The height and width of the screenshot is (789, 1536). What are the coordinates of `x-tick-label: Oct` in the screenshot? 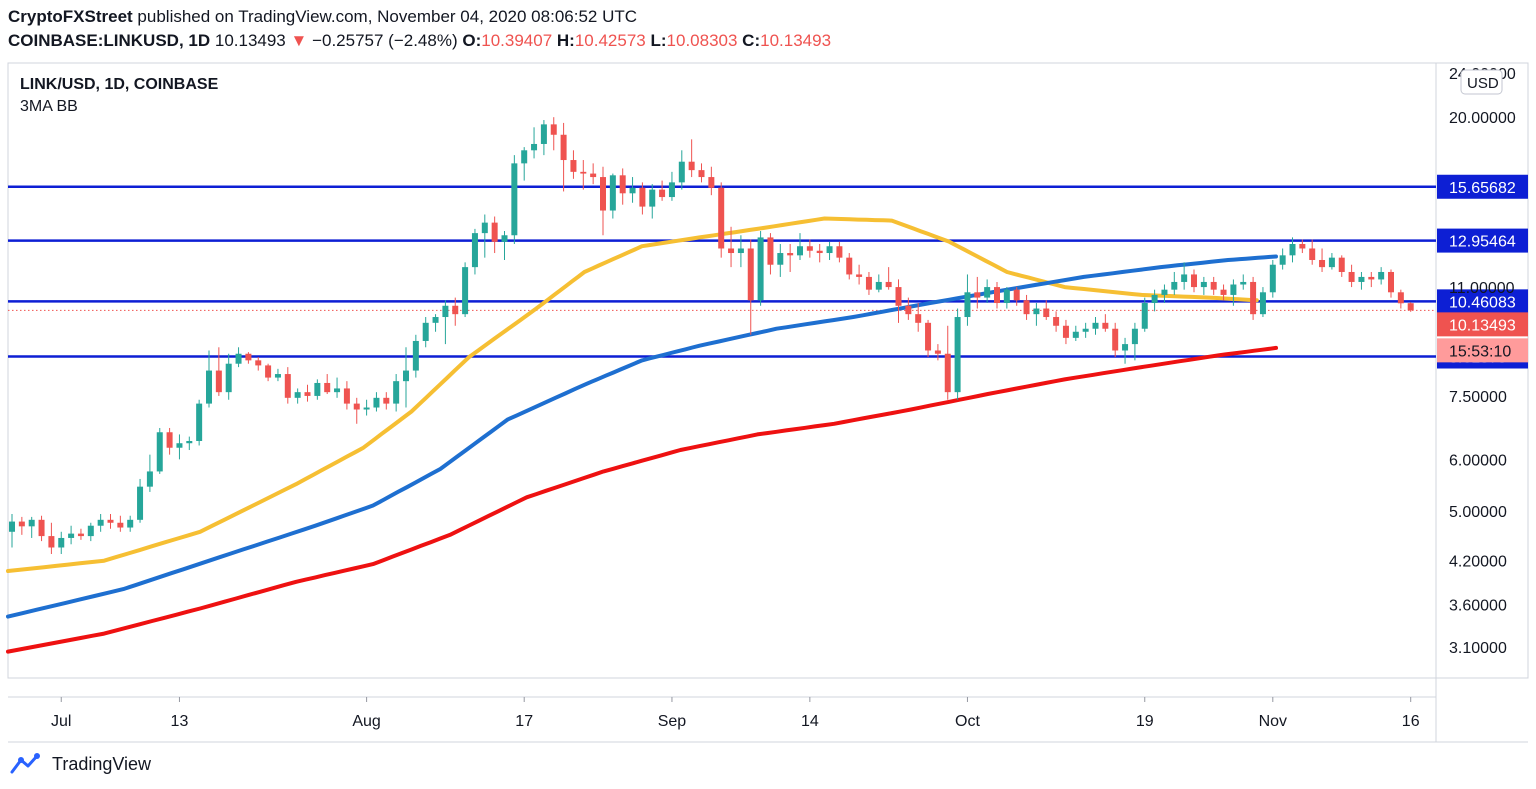 It's located at (967, 721).